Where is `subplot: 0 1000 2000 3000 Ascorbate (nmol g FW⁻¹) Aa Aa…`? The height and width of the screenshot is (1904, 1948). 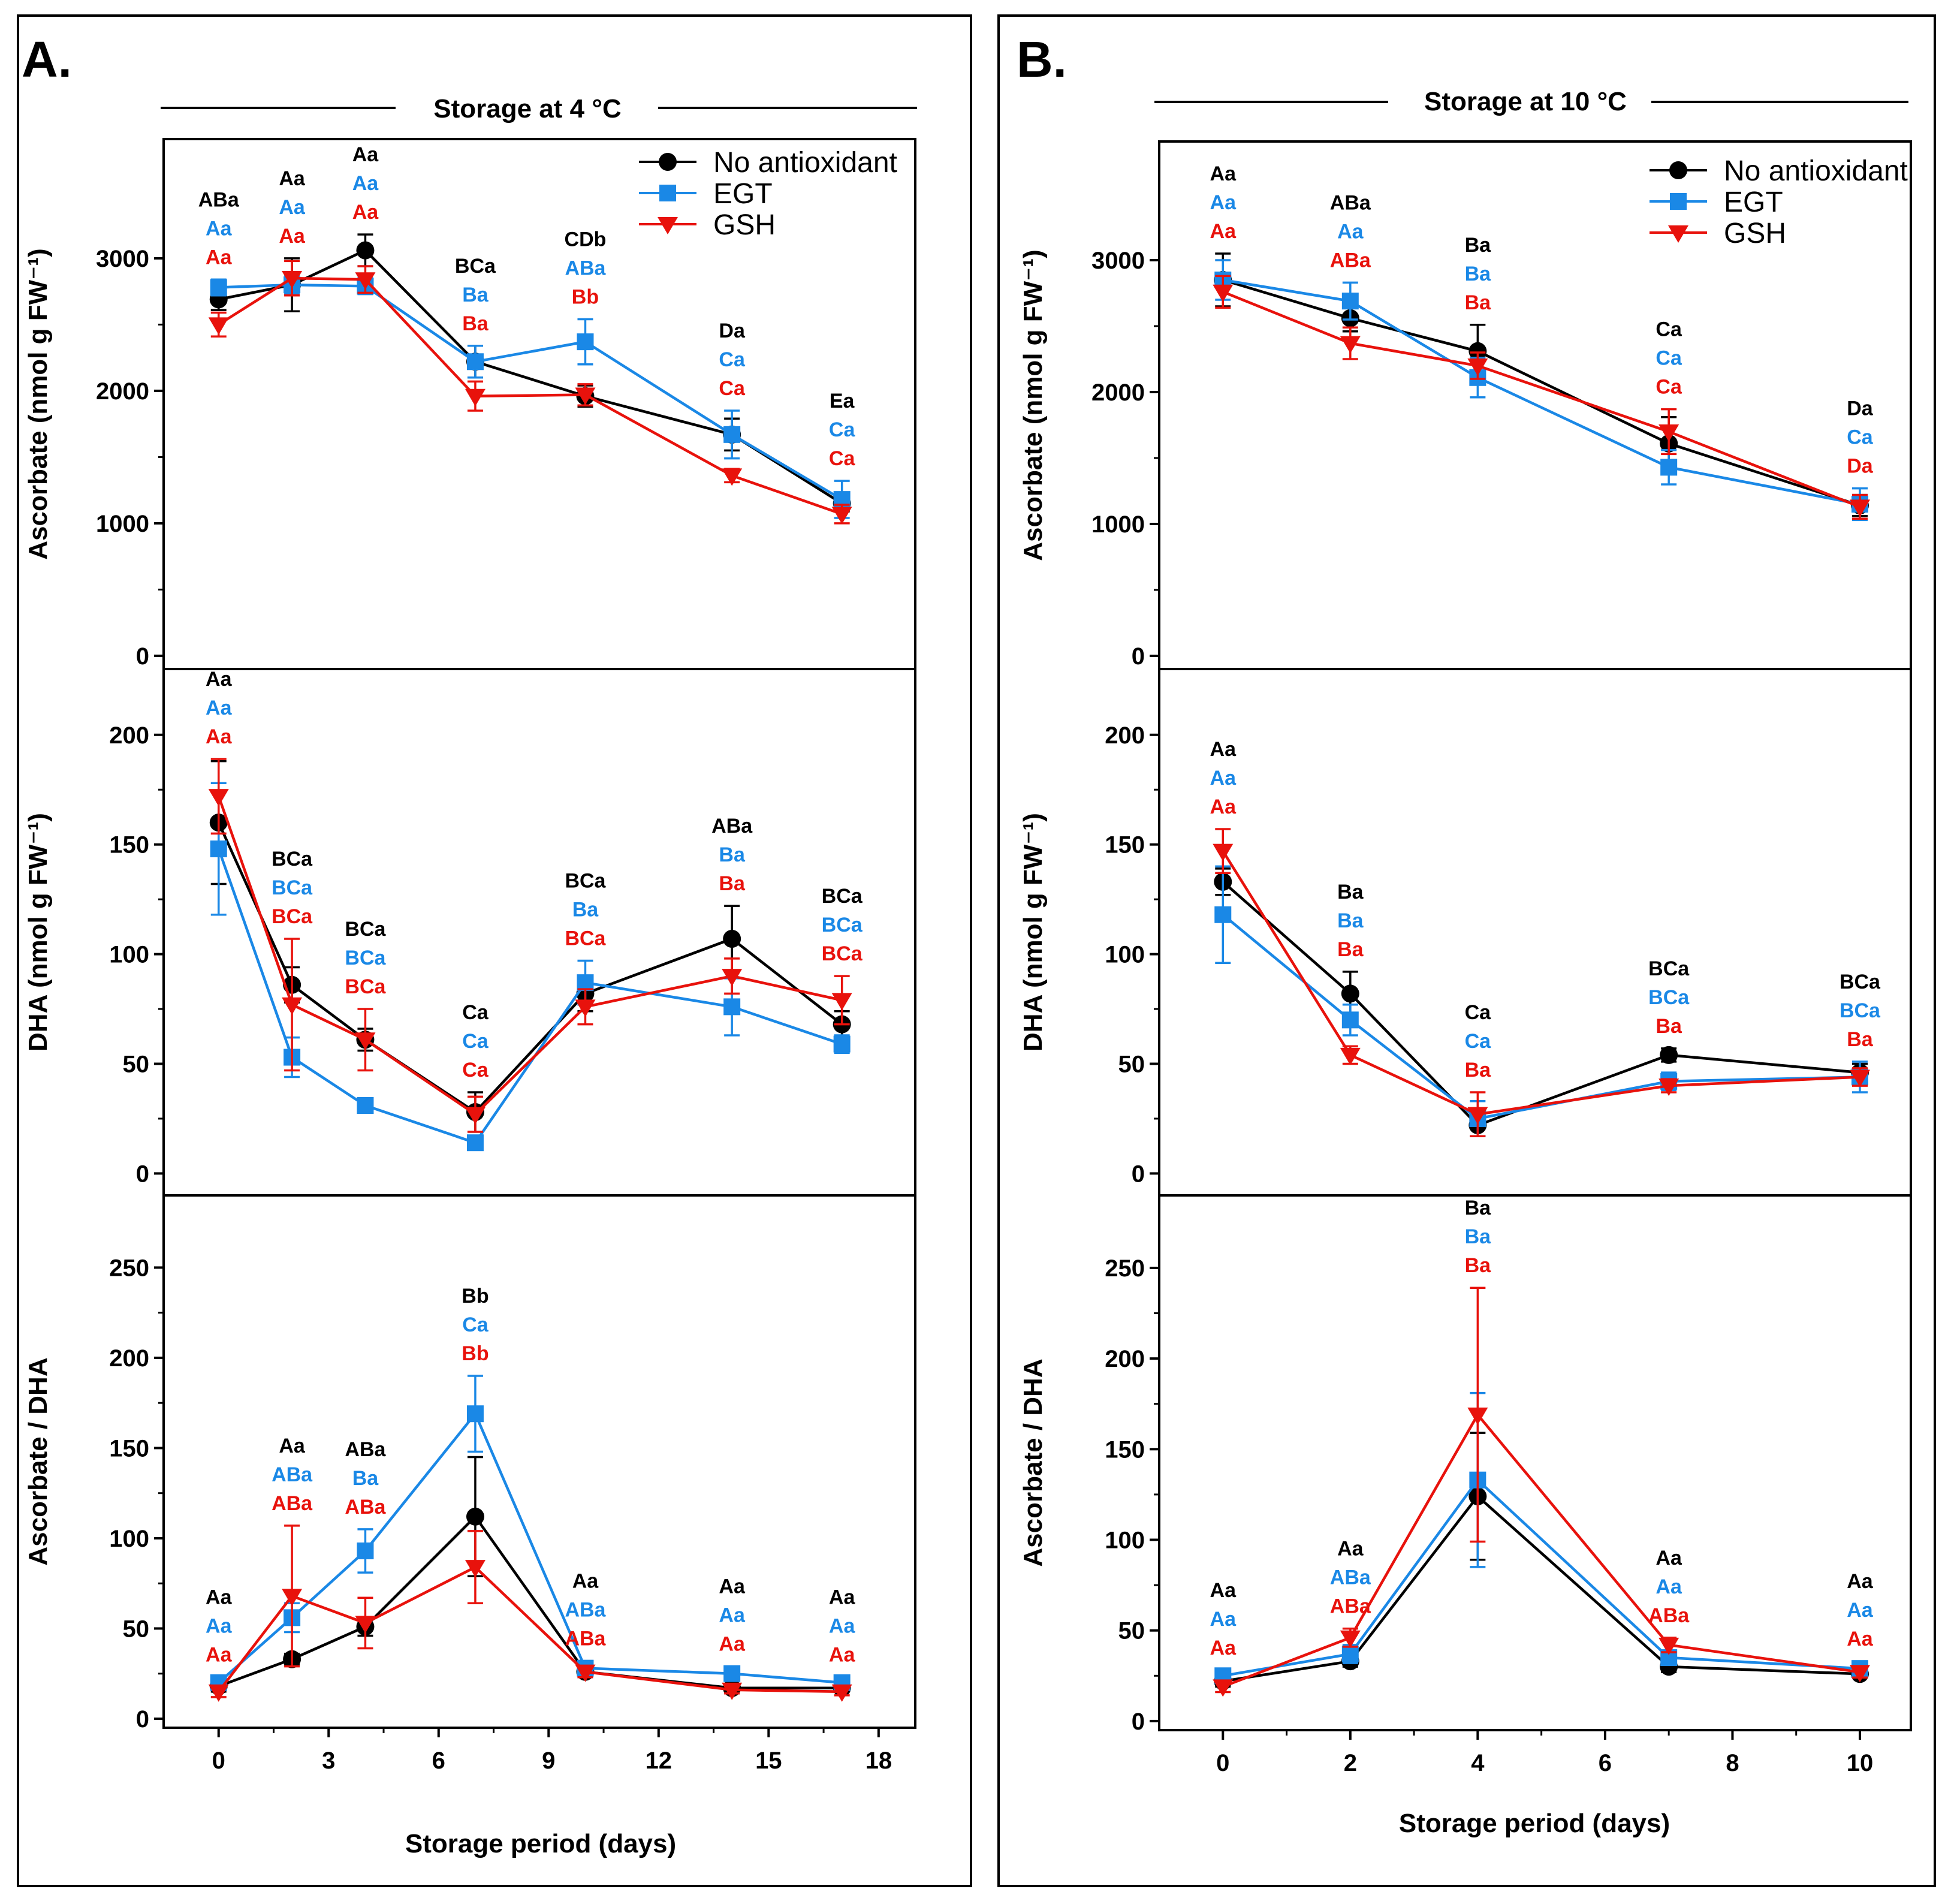 subplot: 0 1000 2000 3000 Ascorbate (nmol g FW⁻¹) Aa Aa… is located at coordinates (1446, 416).